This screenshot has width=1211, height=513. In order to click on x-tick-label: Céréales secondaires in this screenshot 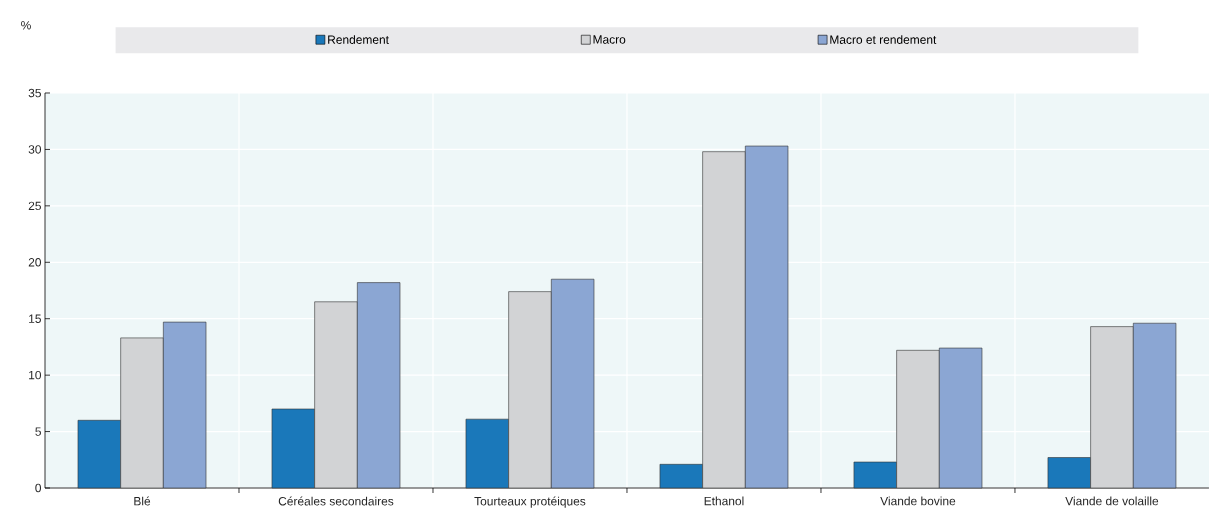, I will do `click(336, 501)`.